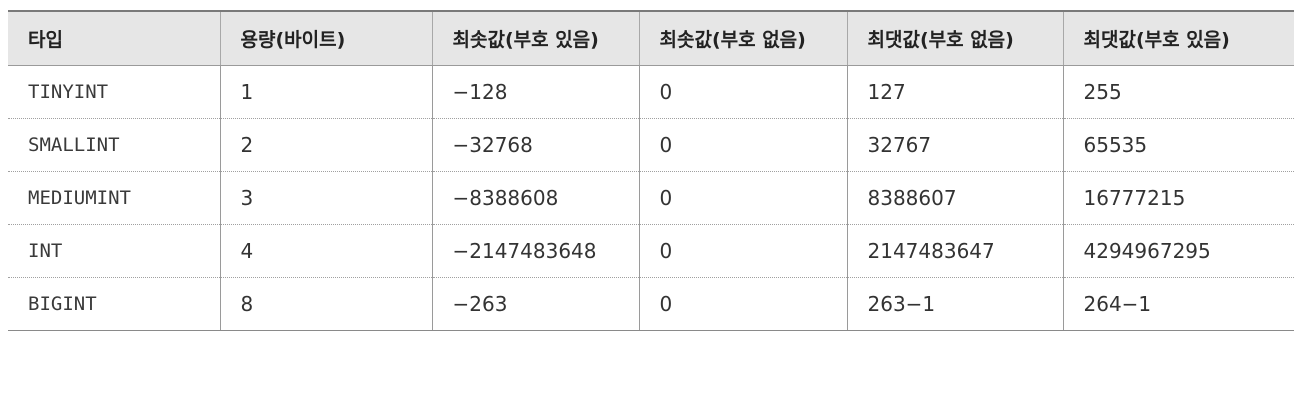 This screenshot has height=400, width=1304. I want to click on cell-max-unsigned: 2147483647, so click(954, 251).